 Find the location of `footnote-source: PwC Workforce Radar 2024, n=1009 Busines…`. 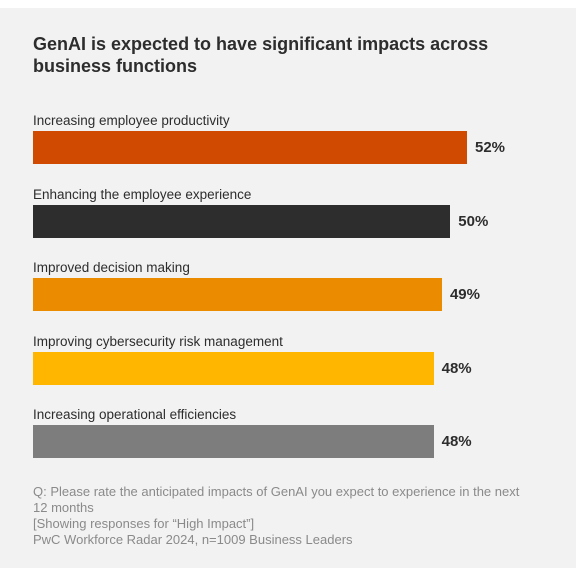

footnote-source: PwC Workforce Radar 2024, n=1009 Busines… is located at coordinates (193, 539).